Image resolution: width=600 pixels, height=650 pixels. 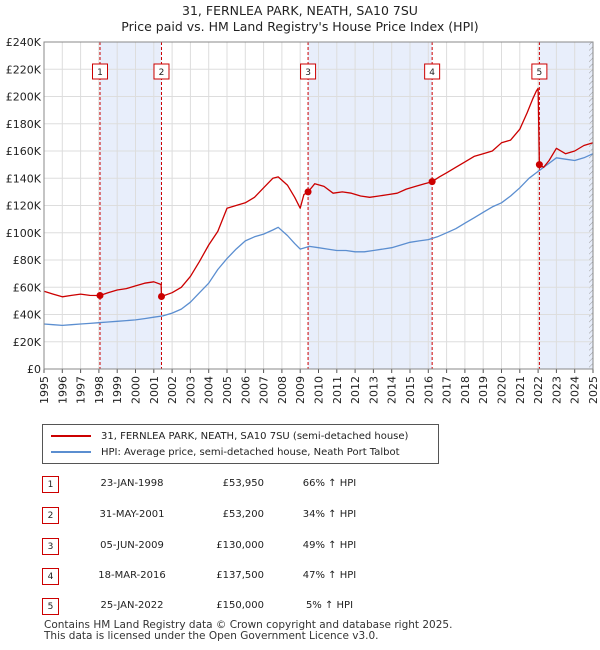 I want to click on table-row: 2 31-MAY-2001 £53,200 34% ↑ HPI, so click(x=222, y=515).